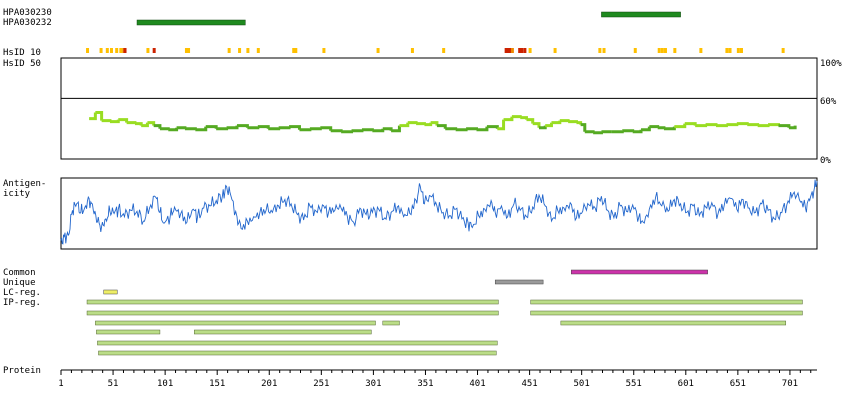 The width and height of the screenshot is (850, 410). What do you see at coordinates (477, 384) in the screenshot?
I see `x-tick-label: 401` at bounding box center [477, 384].